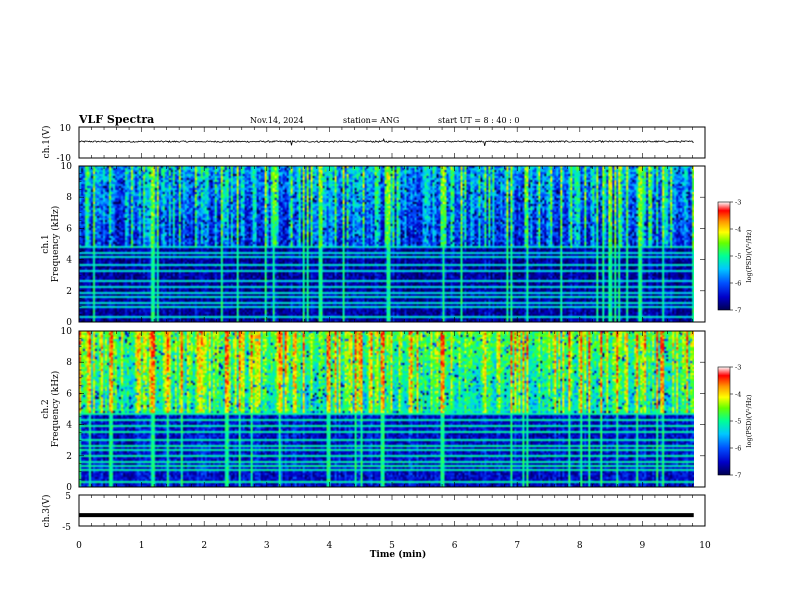  I want to click on x-tick-label: 4, so click(330, 546).